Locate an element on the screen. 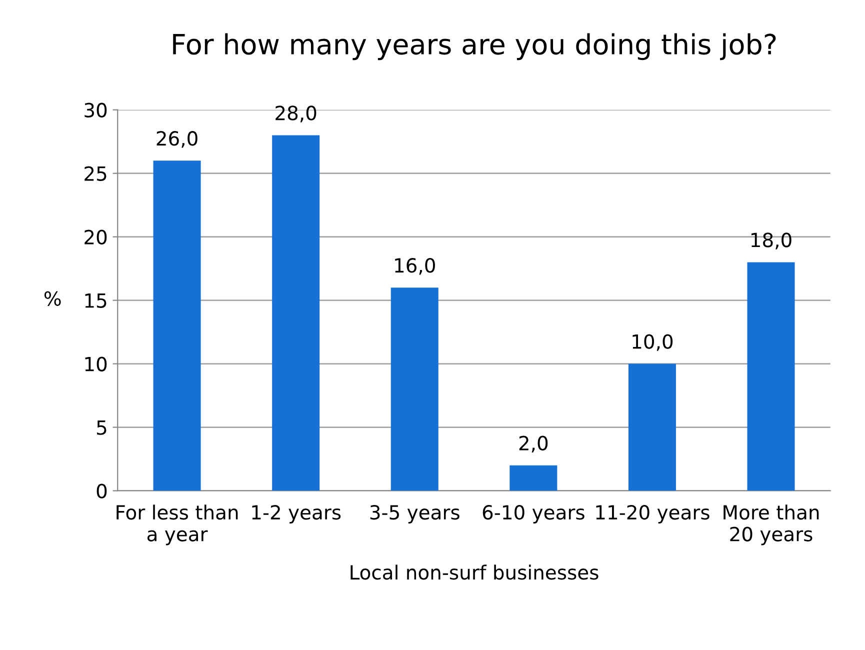  x-tick-label: 3-5 years is located at coordinates (415, 514).